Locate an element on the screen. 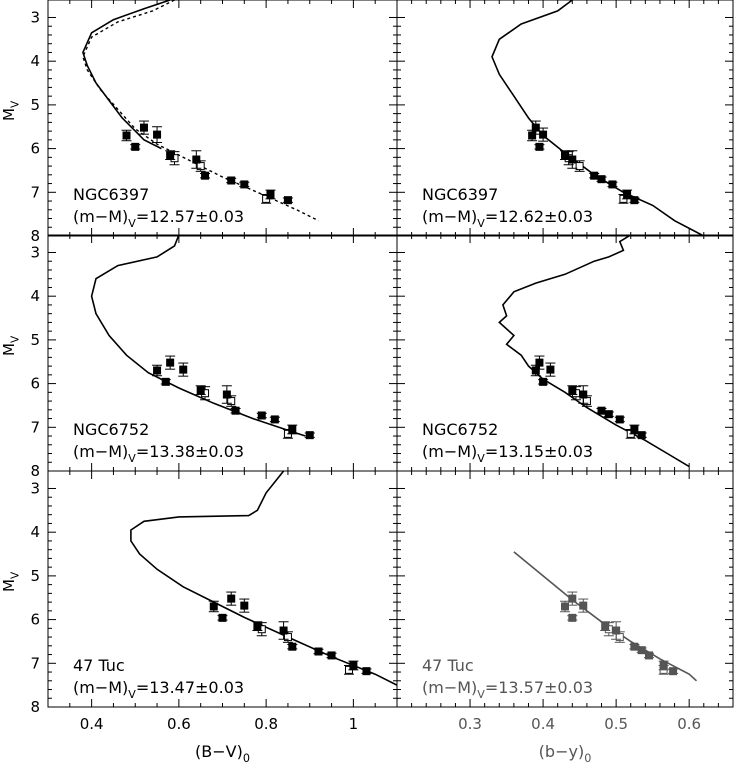 This screenshot has width=735, height=764. y-tick-label: 4 is located at coordinates (35, 532).